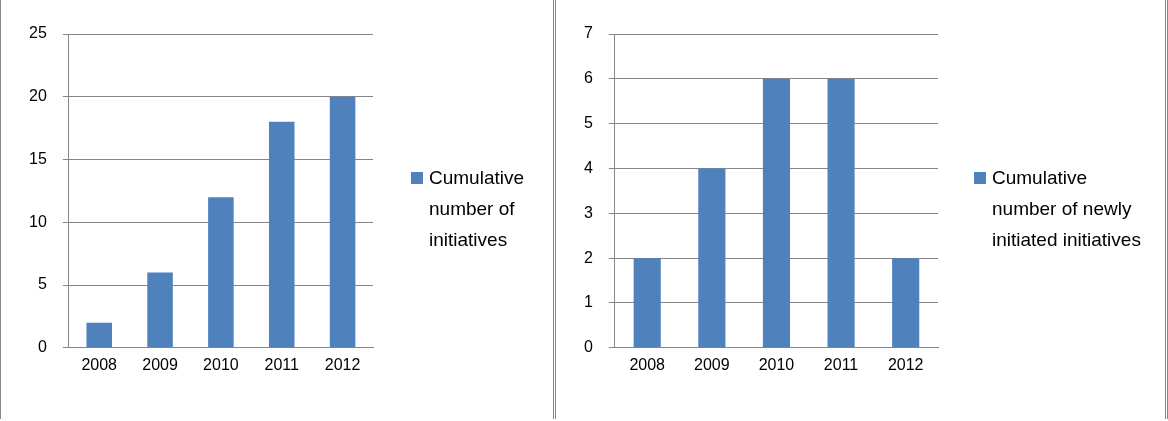 The image size is (1168, 421). I want to click on y-tick-label: 3, so click(588, 212).